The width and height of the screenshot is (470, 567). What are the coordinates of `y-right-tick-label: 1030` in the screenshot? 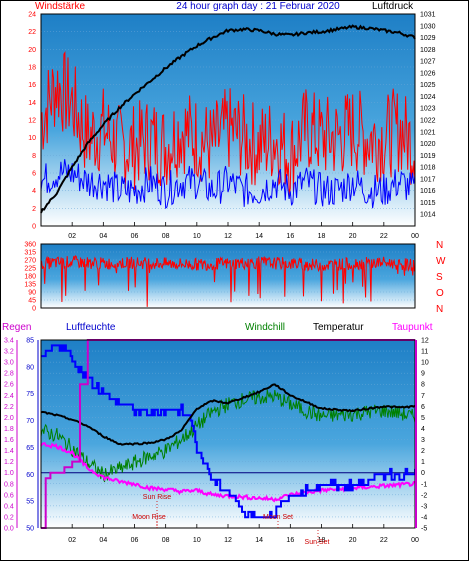 It's located at (428, 26).